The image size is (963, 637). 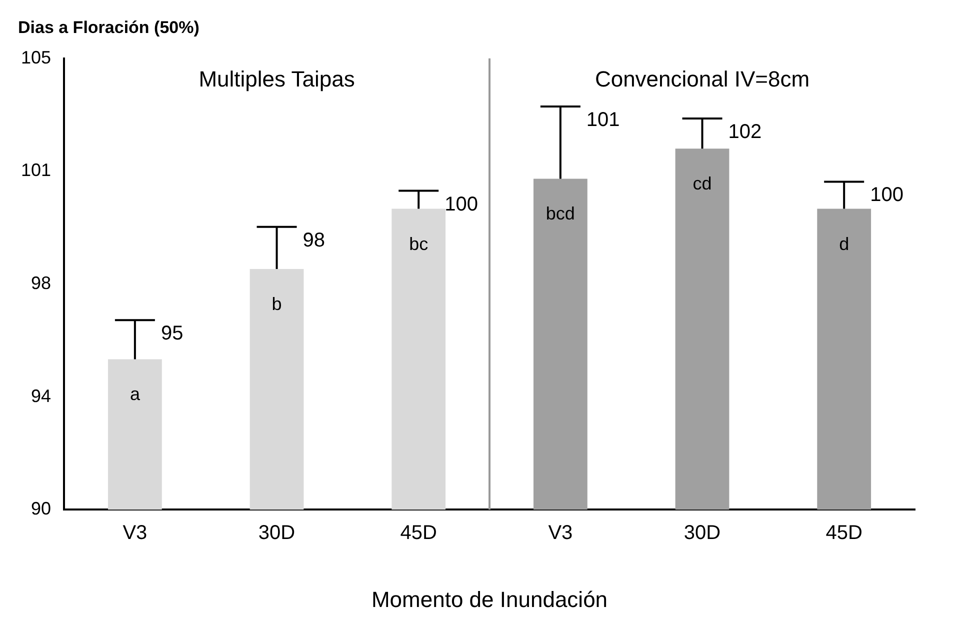 What do you see at coordinates (745, 132) in the screenshot?
I see `data-label: 102` at bounding box center [745, 132].